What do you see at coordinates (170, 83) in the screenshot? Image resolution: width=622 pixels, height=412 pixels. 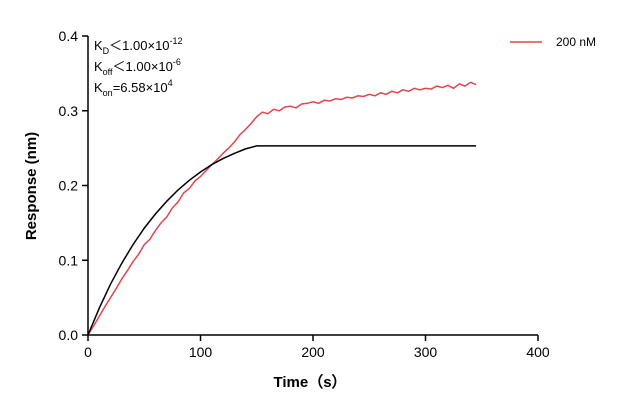 I see `annotation-sup: 4` at bounding box center [170, 83].